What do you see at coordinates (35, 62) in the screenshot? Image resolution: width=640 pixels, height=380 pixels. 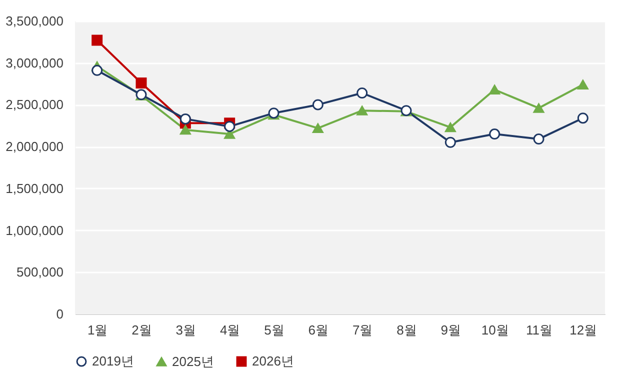 I see `y-tick-label: 3,000,000` at bounding box center [35, 62].